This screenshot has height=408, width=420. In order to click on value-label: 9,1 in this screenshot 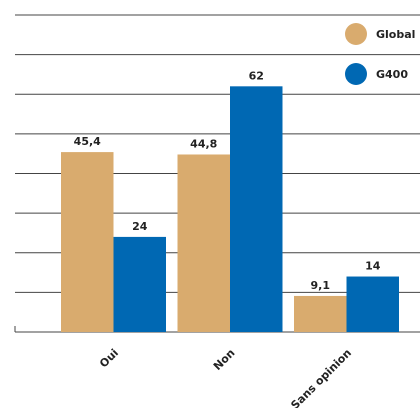, I will do `click(321, 285)`.